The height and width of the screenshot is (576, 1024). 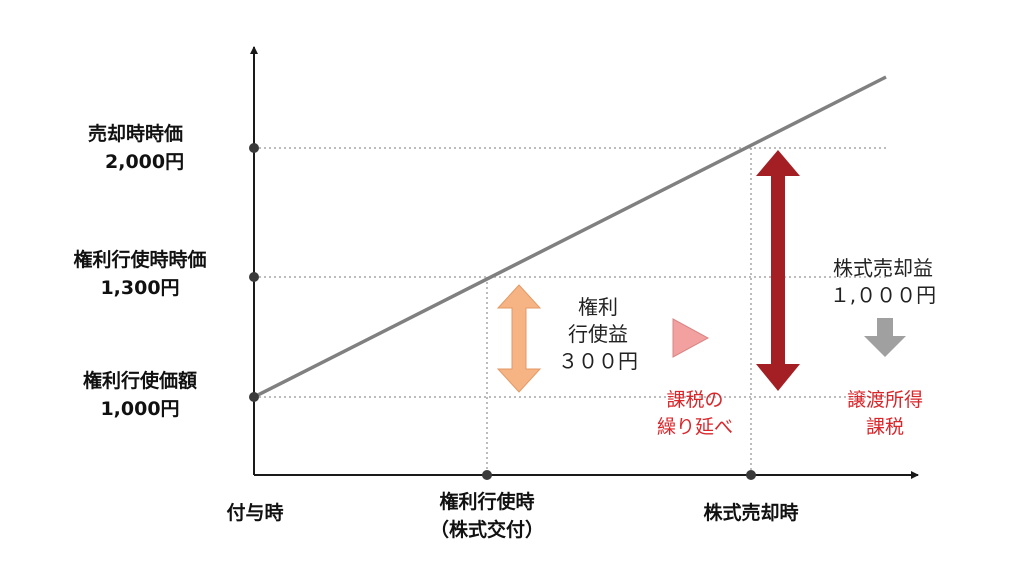 I want to click on sale-gain-label: 株式売却益 １,０００円, so click(x=883, y=282).